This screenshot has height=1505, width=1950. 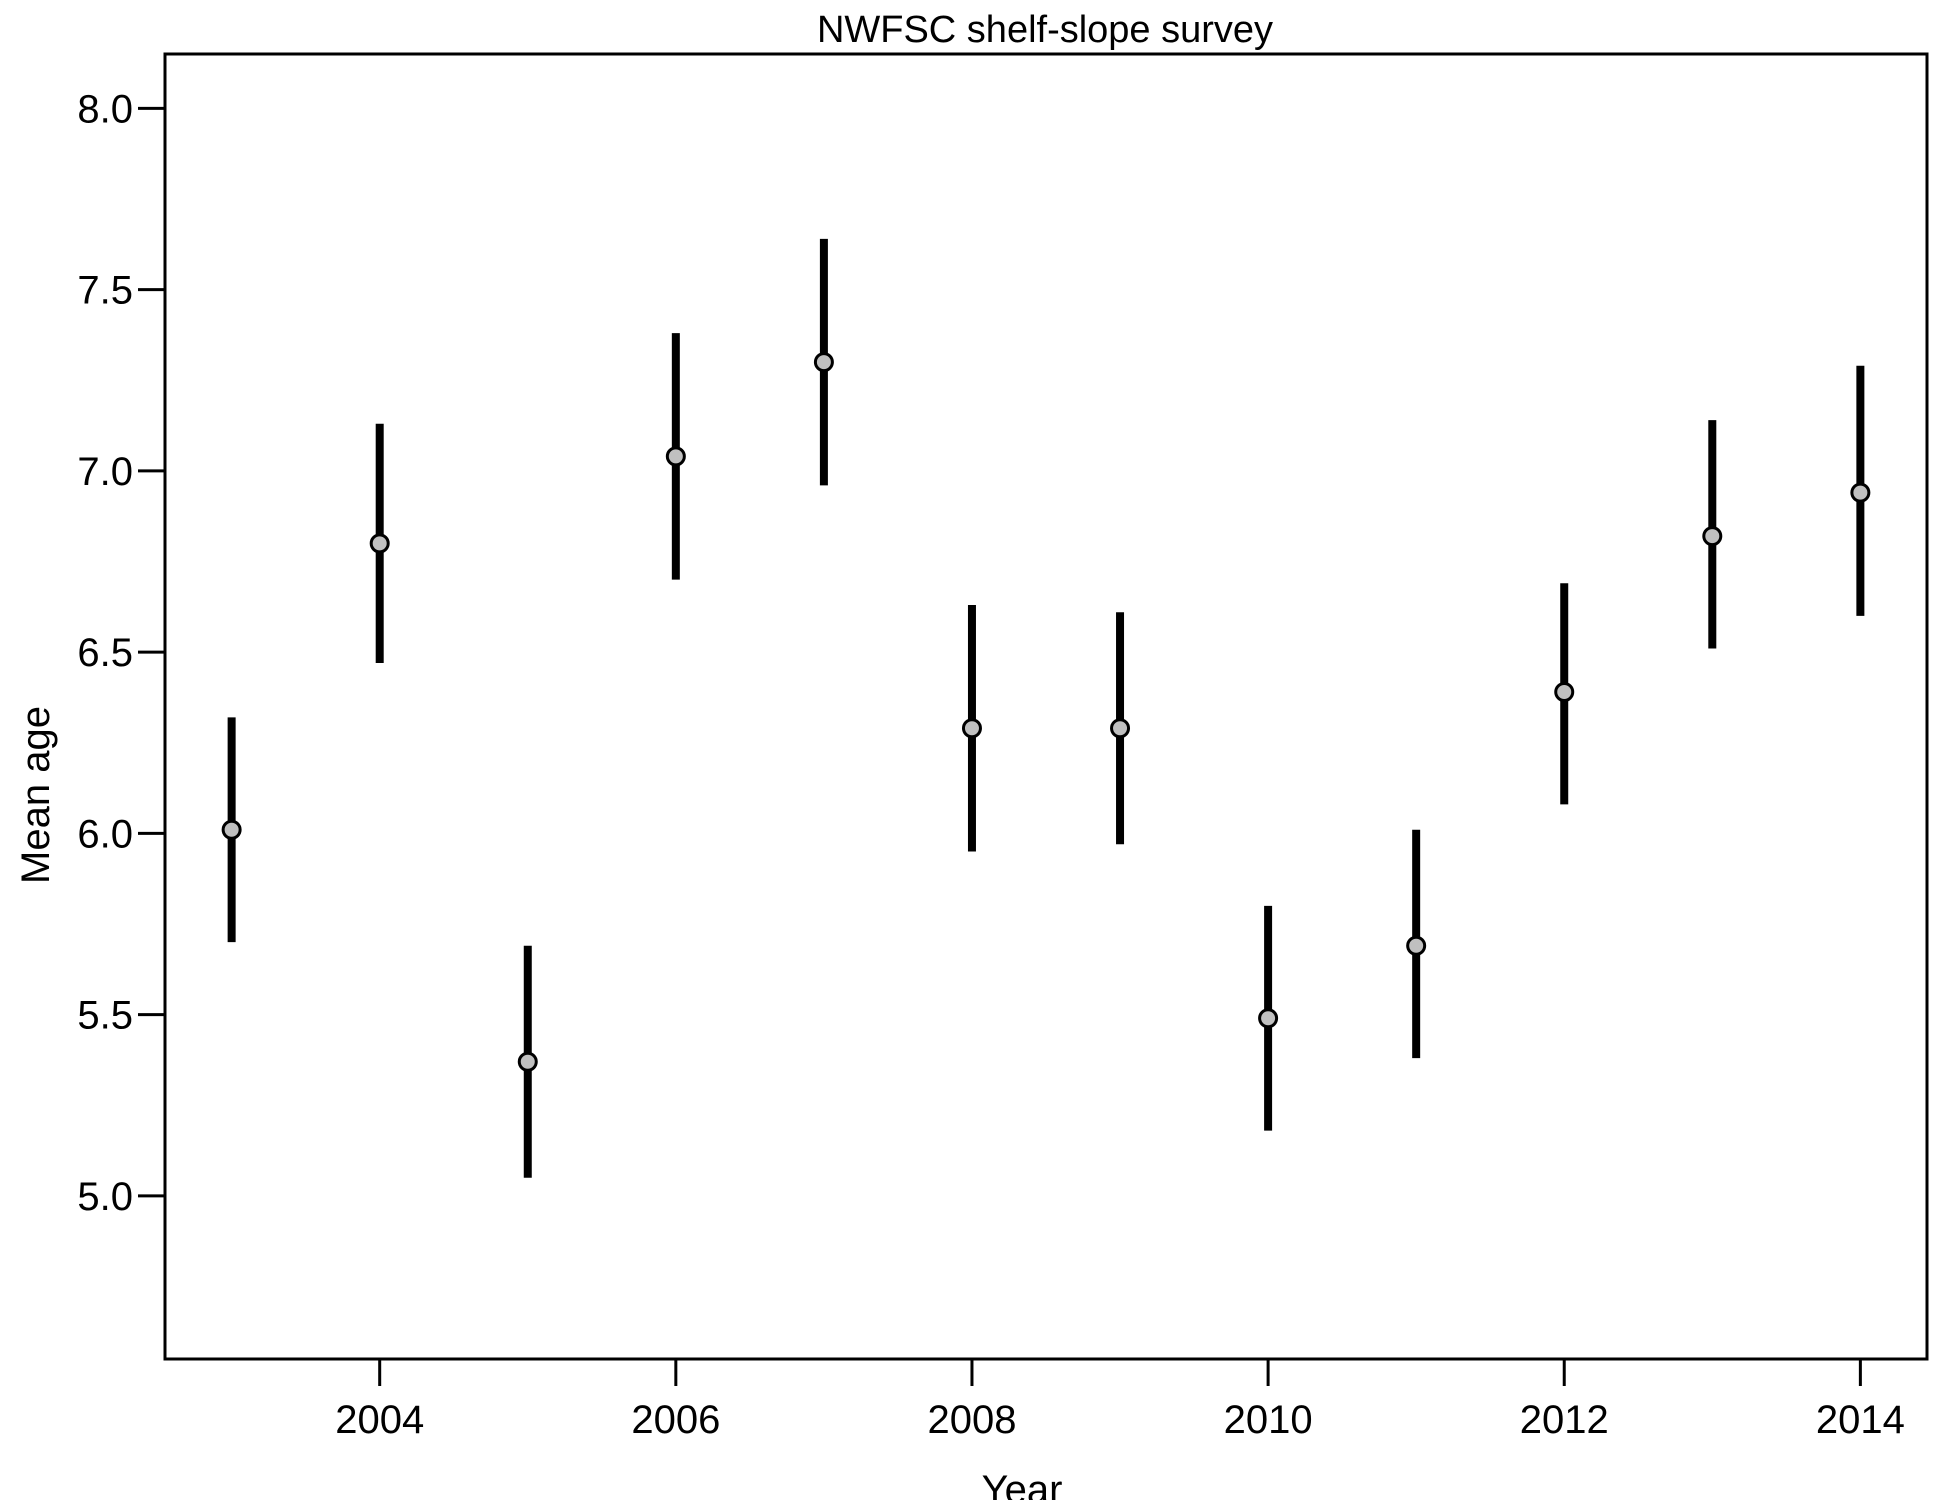 What do you see at coordinates (379, 1420) in the screenshot?
I see `x-tick-label: 2004` at bounding box center [379, 1420].